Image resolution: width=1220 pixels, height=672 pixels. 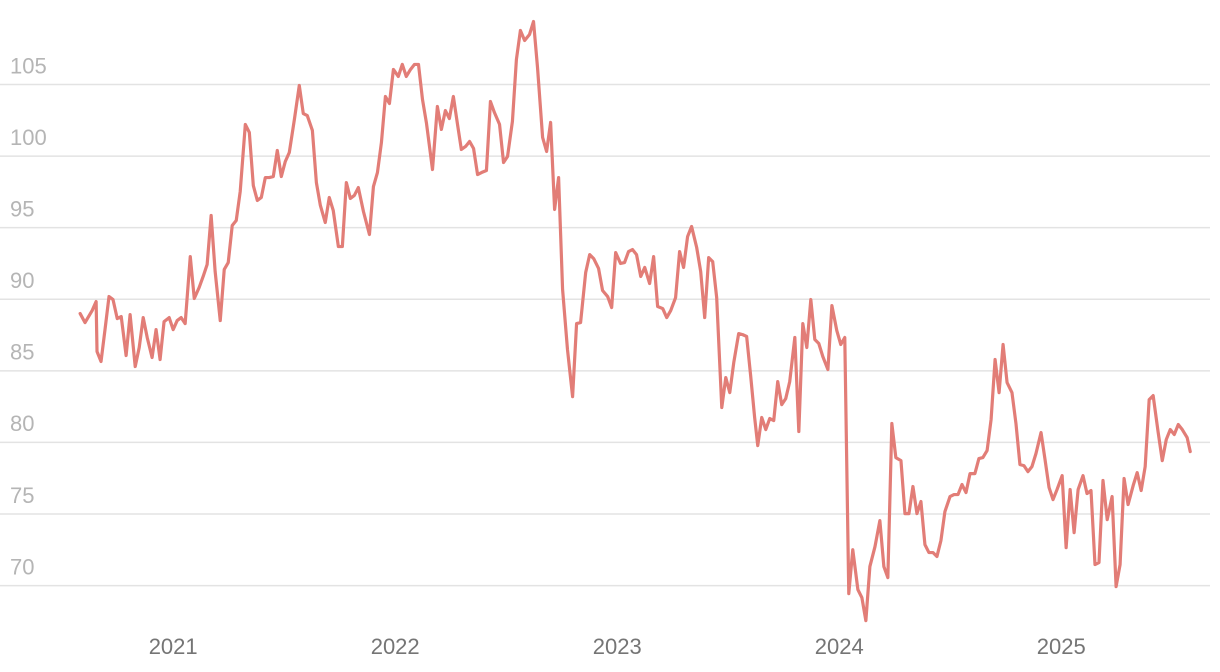 What do you see at coordinates (839, 646) in the screenshot?
I see `x-tick-label: 2024` at bounding box center [839, 646].